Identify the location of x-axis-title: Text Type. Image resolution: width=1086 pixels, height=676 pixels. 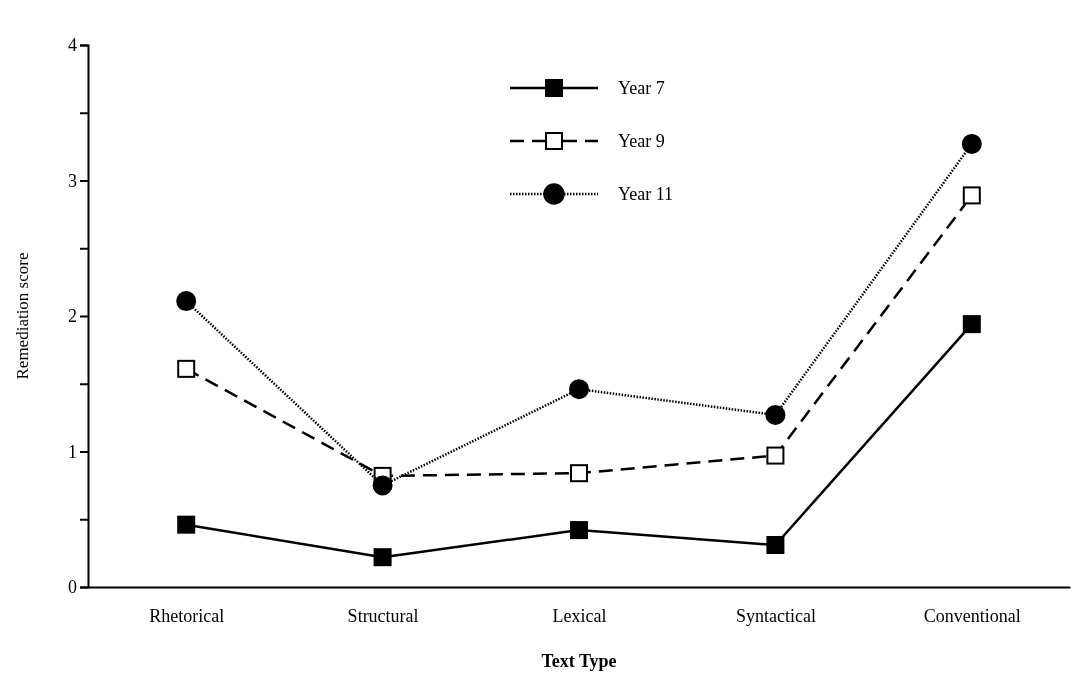
(579, 661).